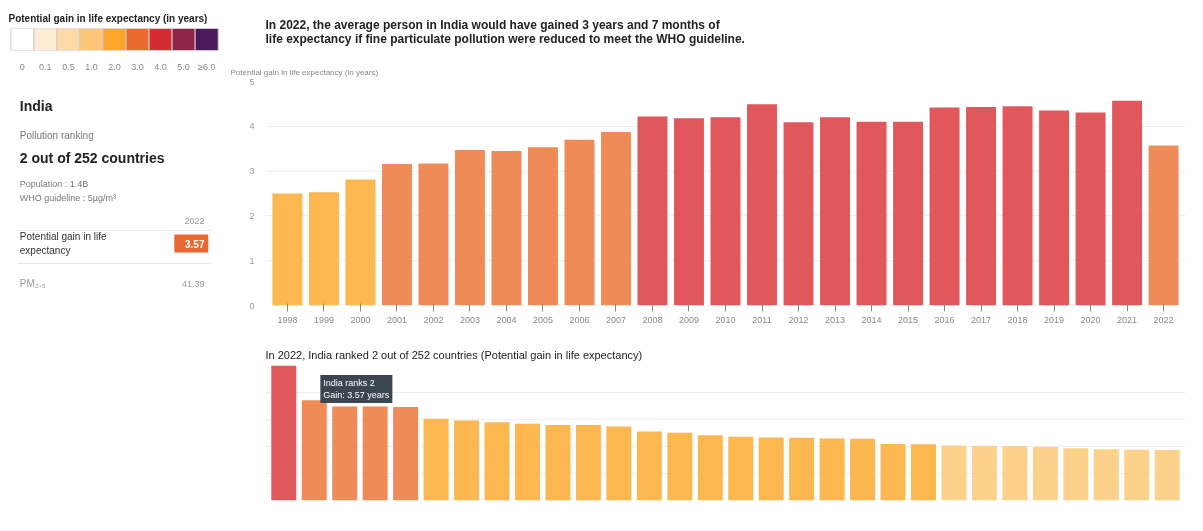 The height and width of the screenshot is (531, 1203). Describe the element at coordinates (56, 135) in the screenshot. I see `text: Pollution ranking` at that location.